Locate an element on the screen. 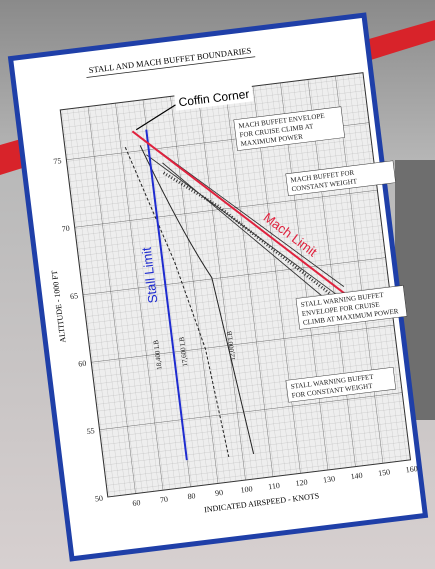 The image size is (435, 569). weight-label: 18,400 LB is located at coordinates (158, 354).